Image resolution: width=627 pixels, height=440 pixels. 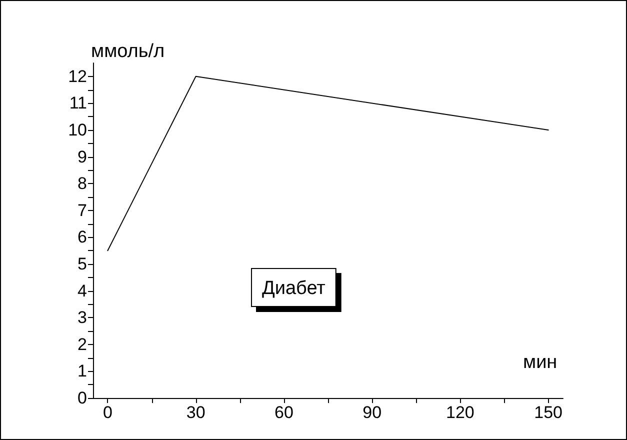 What do you see at coordinates (77, 130) in the screenshot?
I see `y-tick-label: 10` at bounding box center [77, 130].